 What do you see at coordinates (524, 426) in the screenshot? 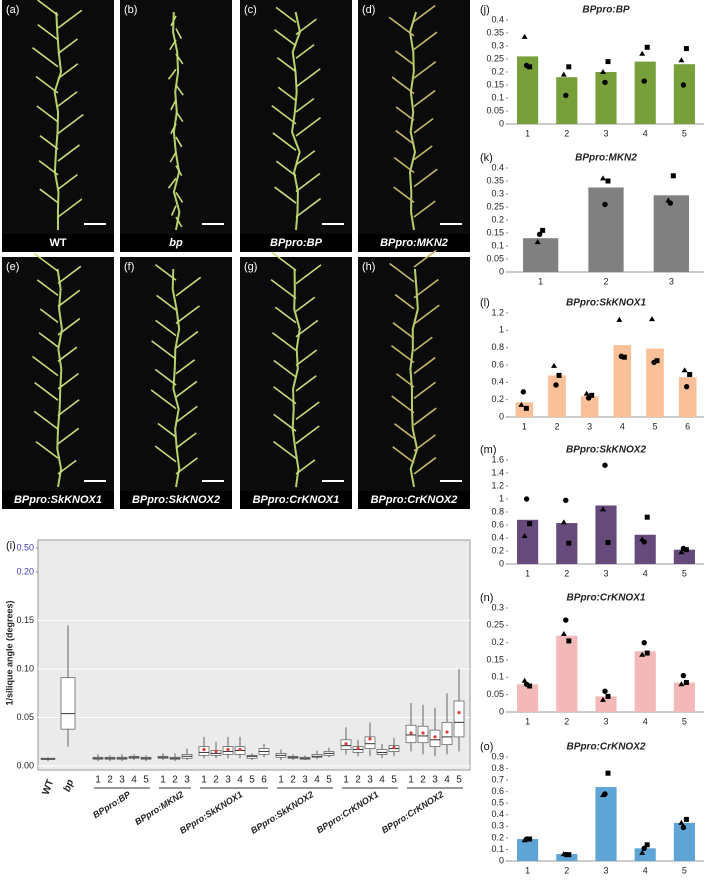
I see `x-tick-label: 1` at bounding box center [524, 426].